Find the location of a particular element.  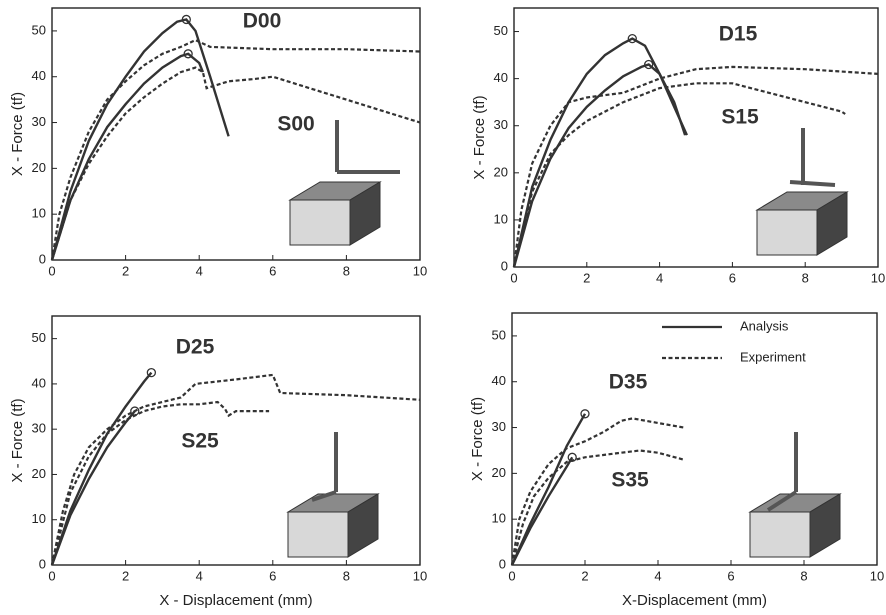

legend-label: Analysis is located at coordinates (764, 325).